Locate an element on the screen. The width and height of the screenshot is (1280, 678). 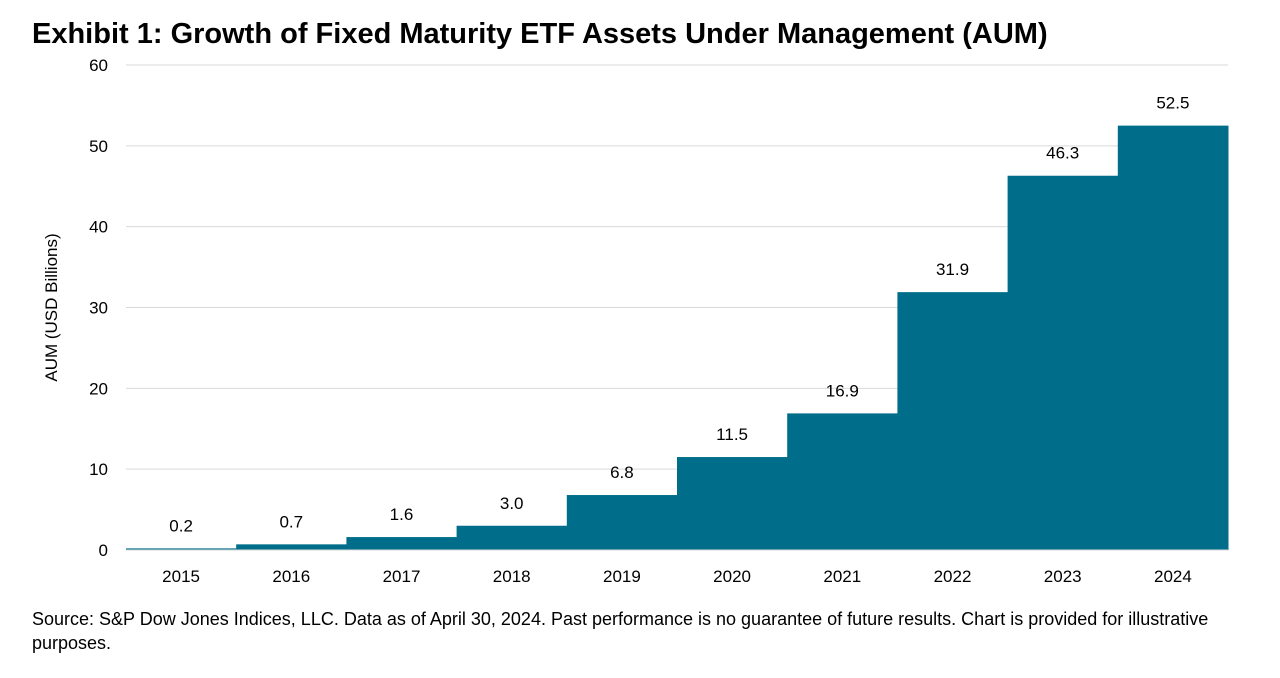
data-label: 3.0 is located at coordinates (512, 503).